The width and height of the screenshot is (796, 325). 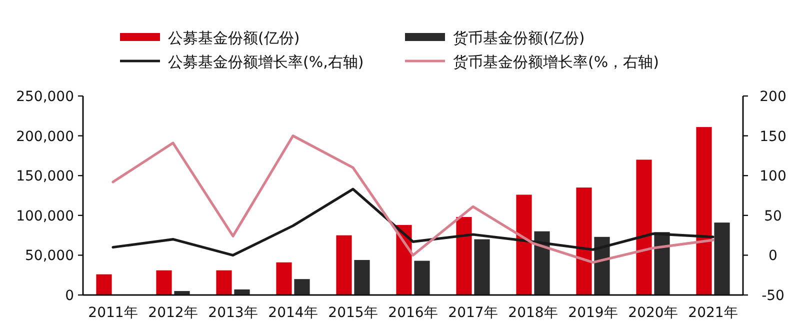 What do you see at coordinates (45, 176) in the screenshot?
I see `y-tick-label: 150,000` at bounding box center [45, 176].